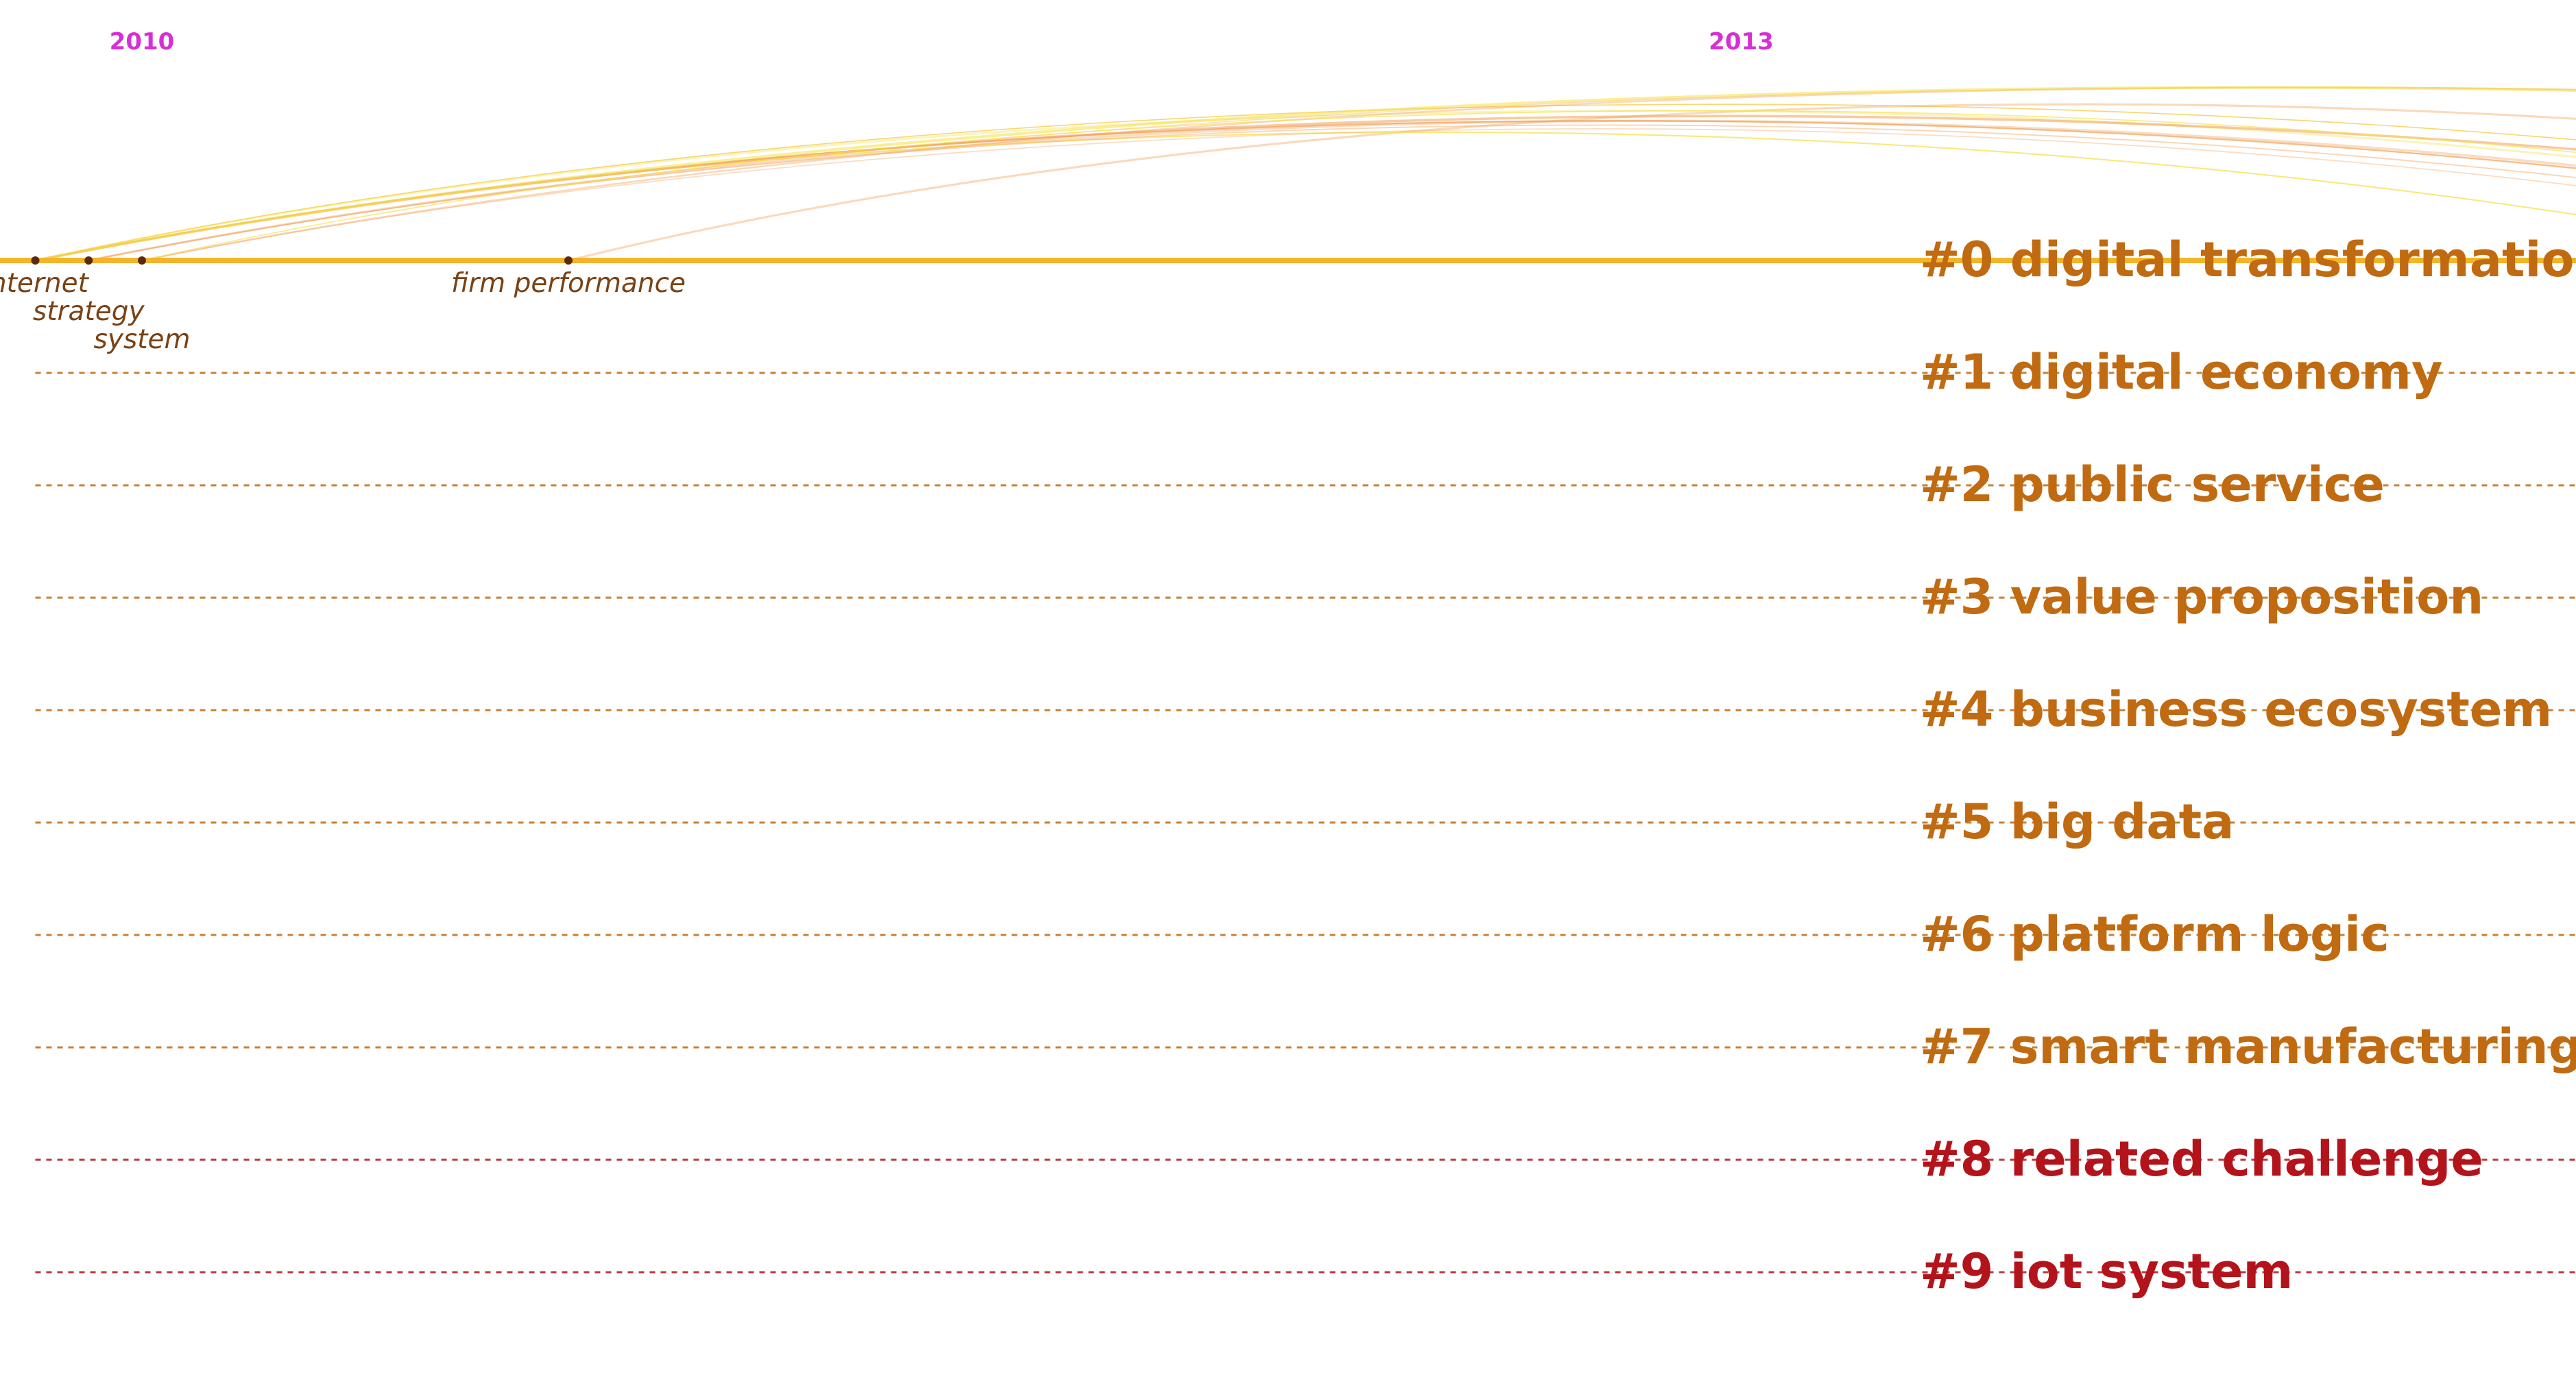 The image size is (2576, 1386). I want to click on year-axis: 20102013201620192020, so click(942, 42).